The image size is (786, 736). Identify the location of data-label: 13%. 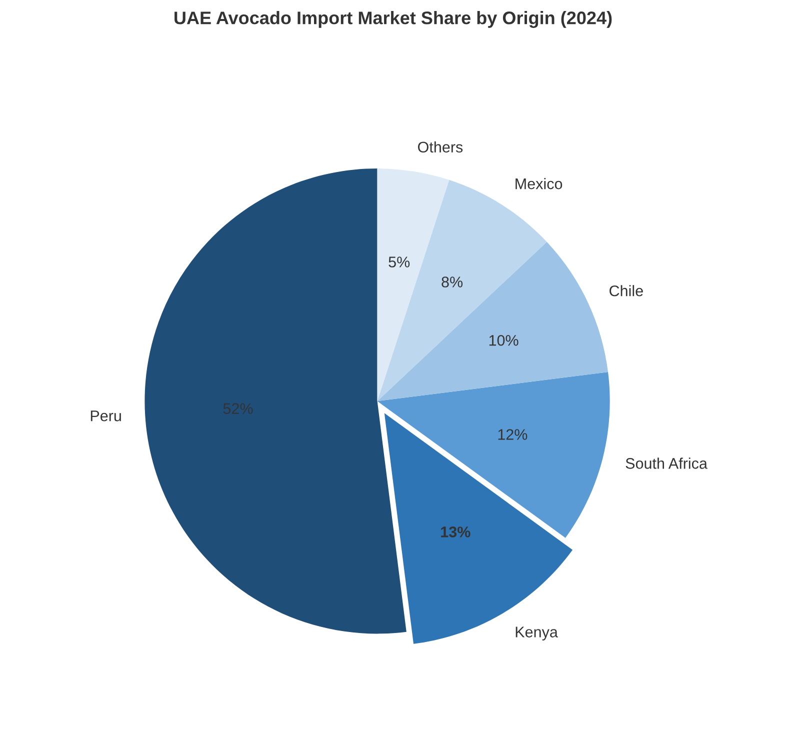
(455, 532).